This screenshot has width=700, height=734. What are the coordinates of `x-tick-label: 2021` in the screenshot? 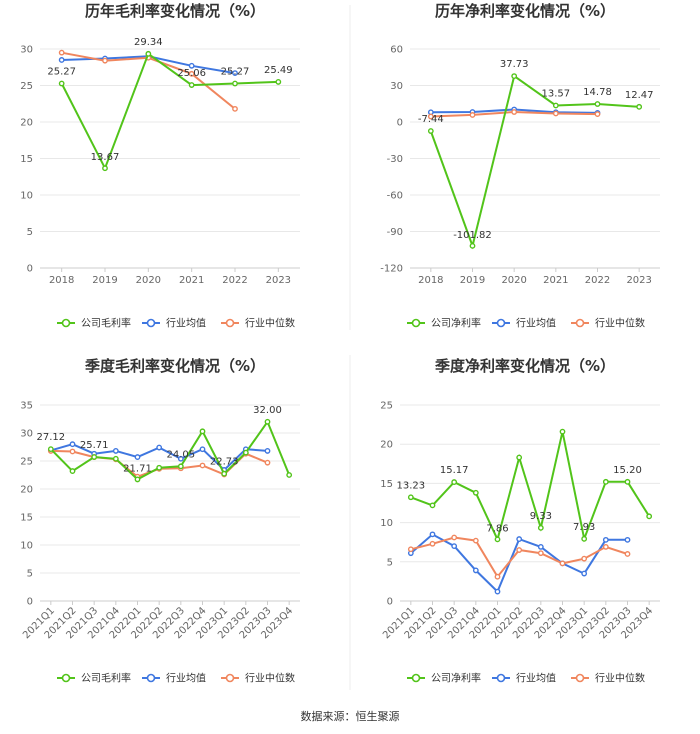 It's located at (191, 280).